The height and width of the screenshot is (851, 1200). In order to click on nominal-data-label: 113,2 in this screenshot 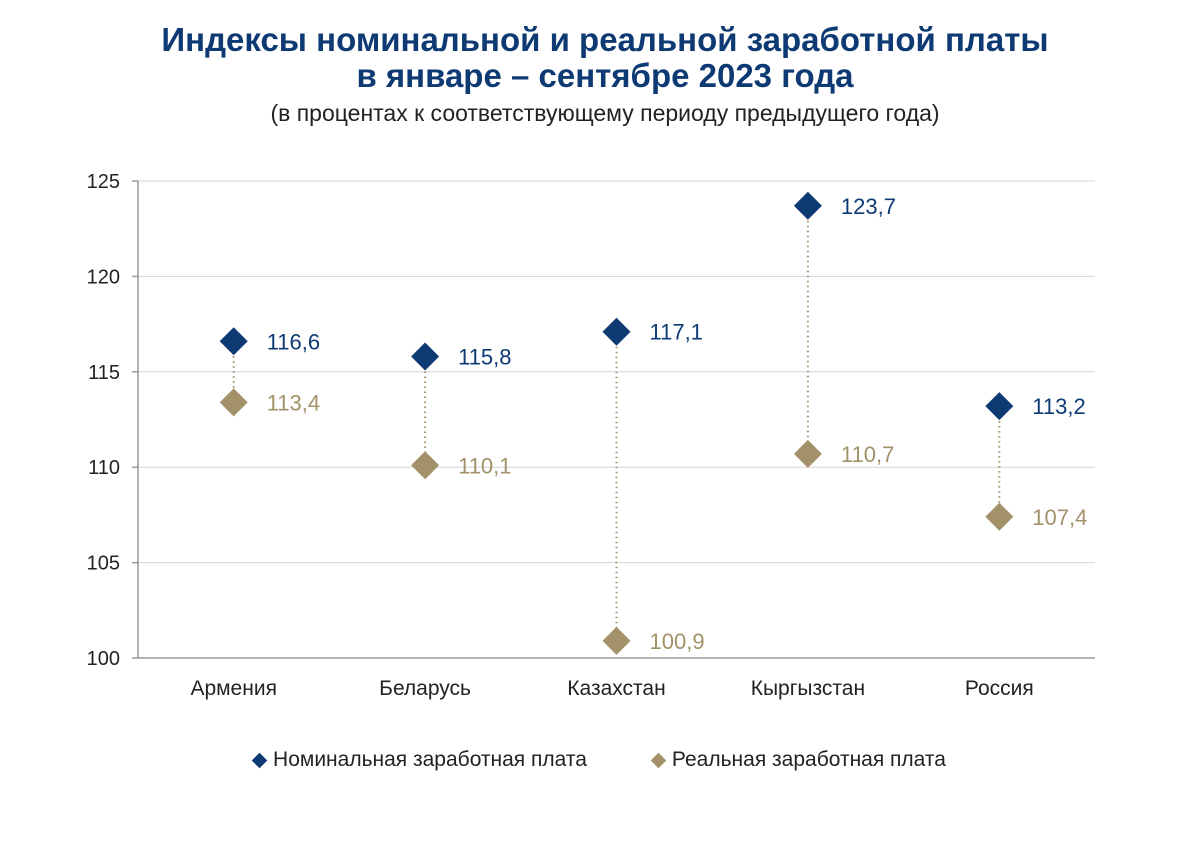, I will do `click(1058, 406)`.